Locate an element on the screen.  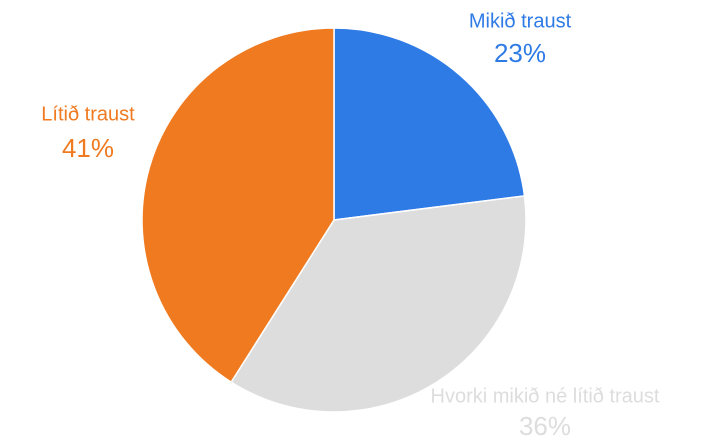
pie-slice is located at coordinates (429, 124).